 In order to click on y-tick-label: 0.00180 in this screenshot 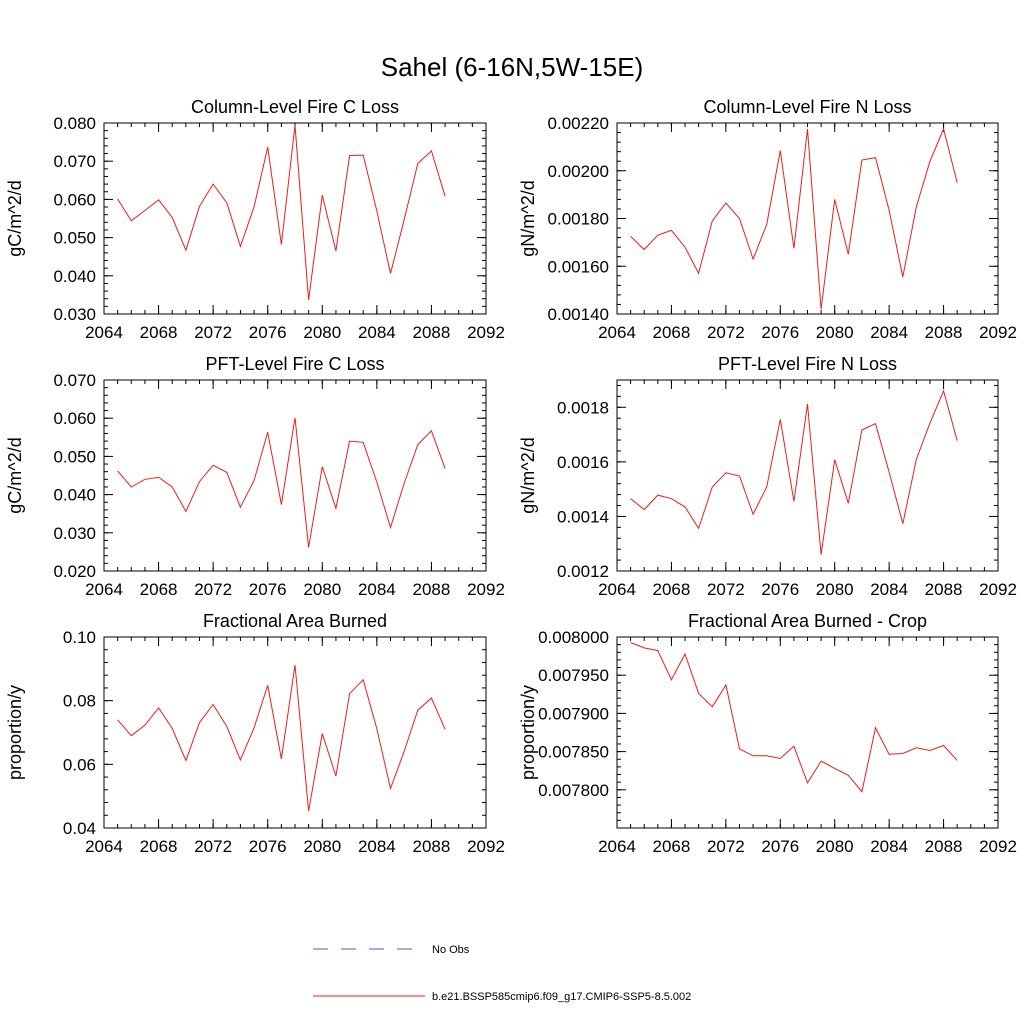, I will do `click(578, 219)`.